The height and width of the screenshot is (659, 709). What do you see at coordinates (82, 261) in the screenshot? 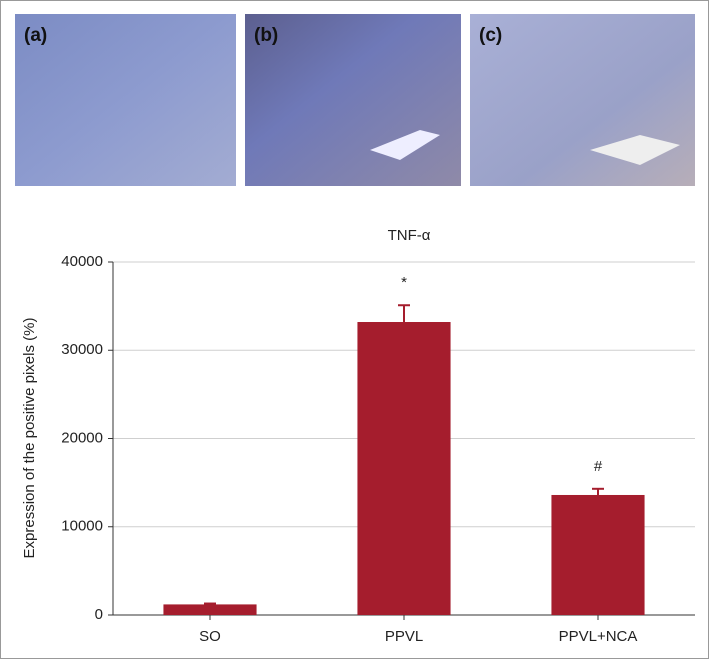
I see `y-tick-label: 40000` at bounding box center [82, 261].